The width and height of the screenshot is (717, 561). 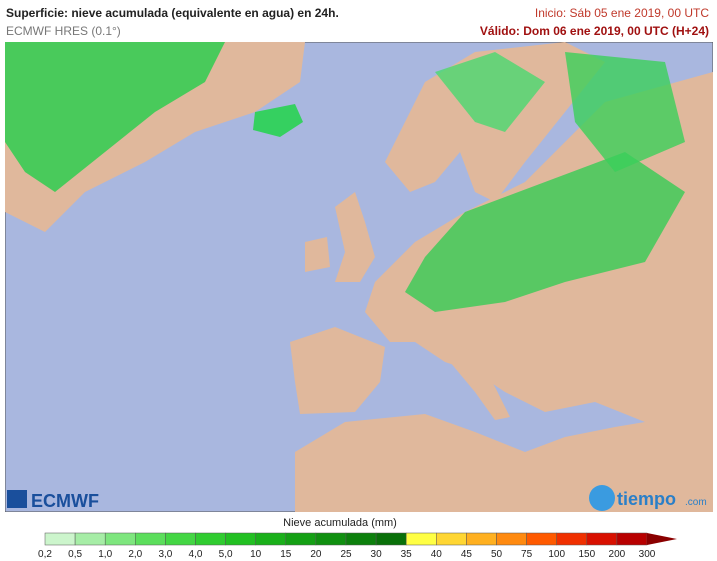 I want to click on italy, so click(x=480, y=381).